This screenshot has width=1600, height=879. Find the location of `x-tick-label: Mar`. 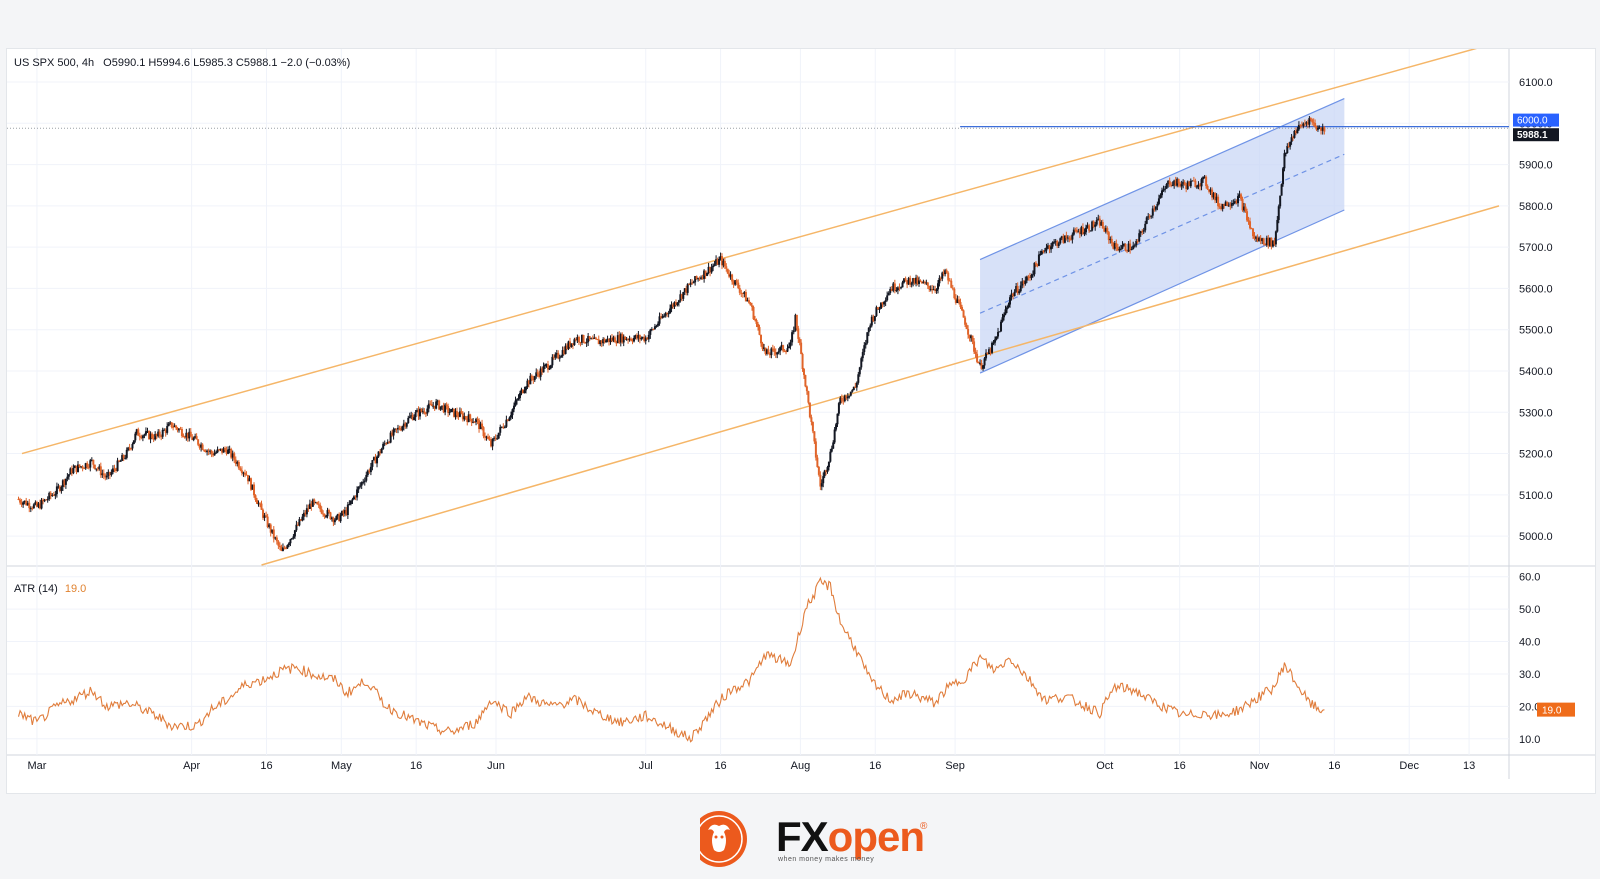

x-tick-label: Mar is located at coordinates (36, 766).